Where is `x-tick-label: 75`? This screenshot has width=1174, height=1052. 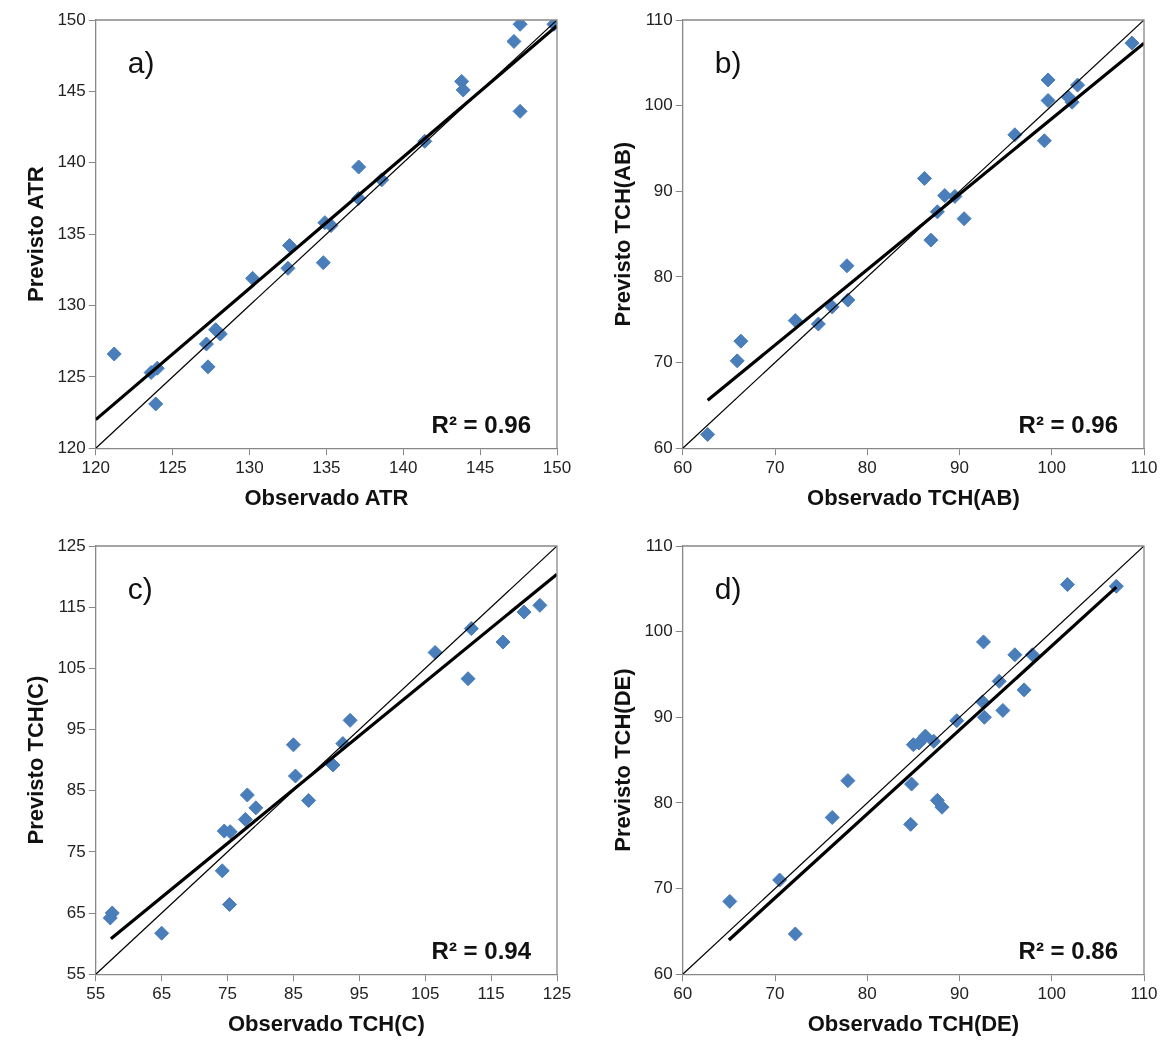
x-tick-label: 75 is located at coordinates (228, 994).